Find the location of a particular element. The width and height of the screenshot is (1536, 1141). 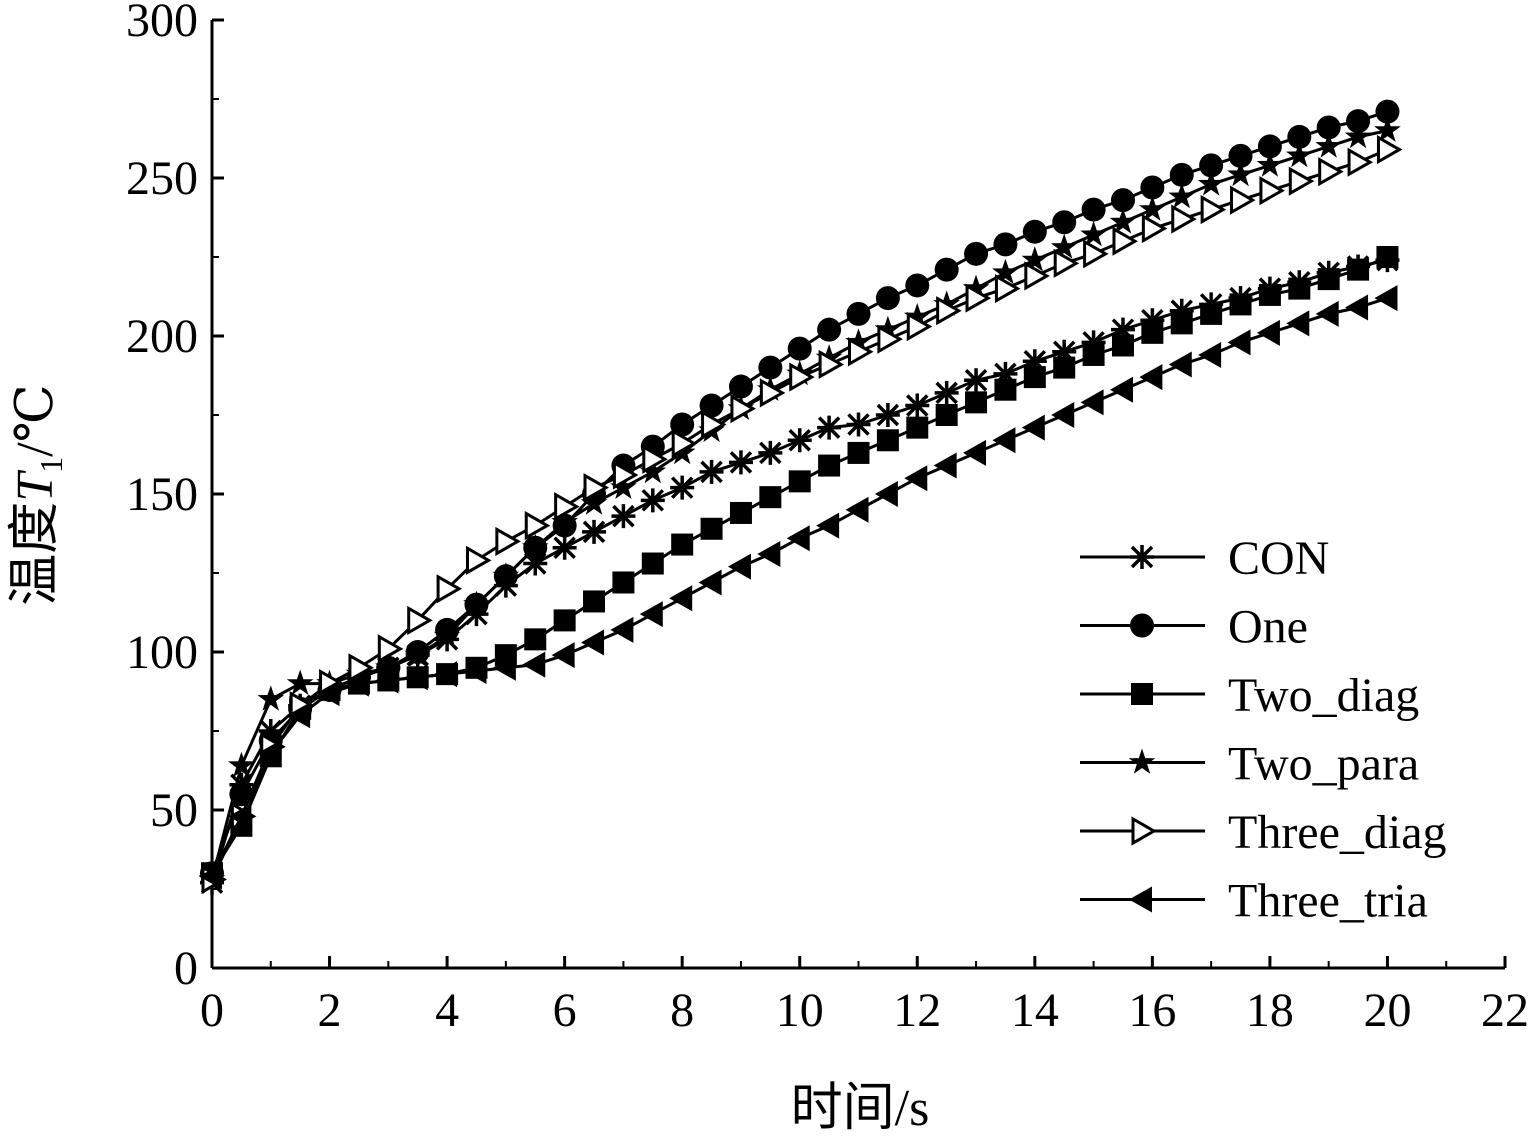

legend-marker is located at coordinates (1142, 694).